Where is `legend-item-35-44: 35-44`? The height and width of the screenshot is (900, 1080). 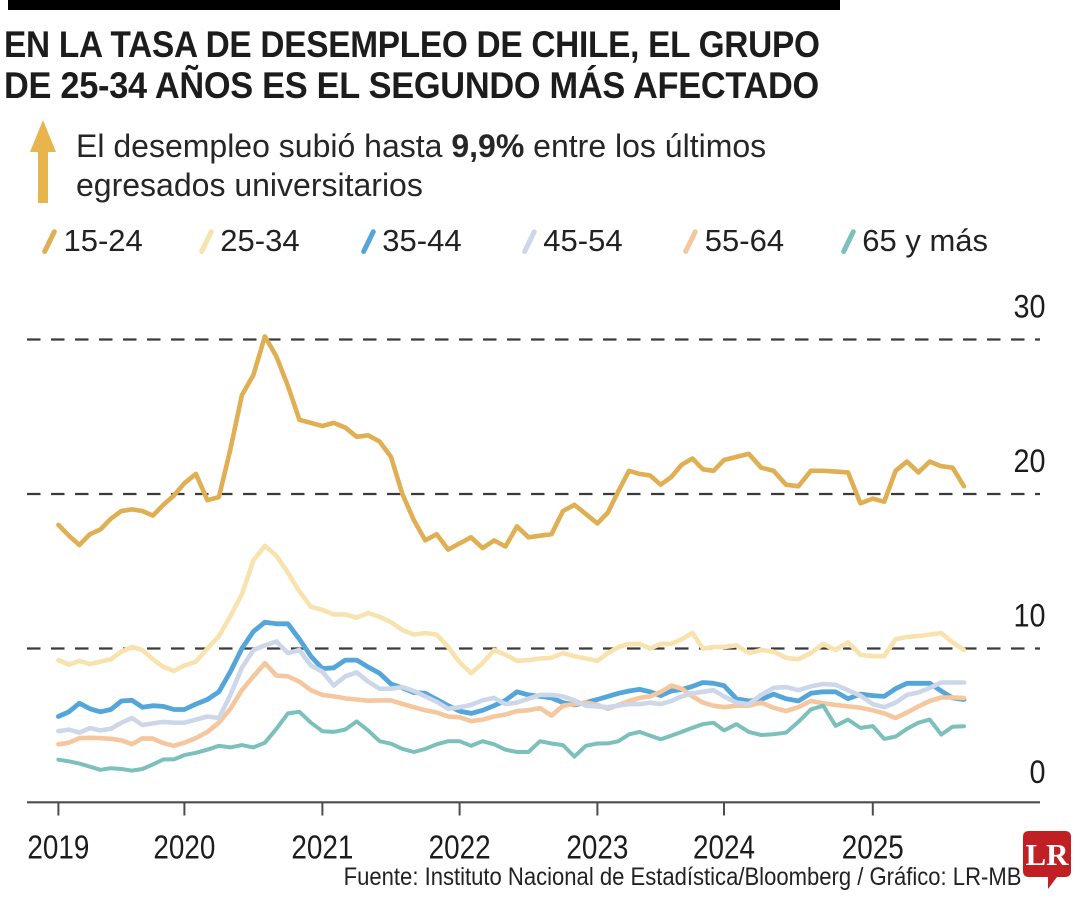 legend-item-35-44: 35-44 is located at coordinates (411, 240).